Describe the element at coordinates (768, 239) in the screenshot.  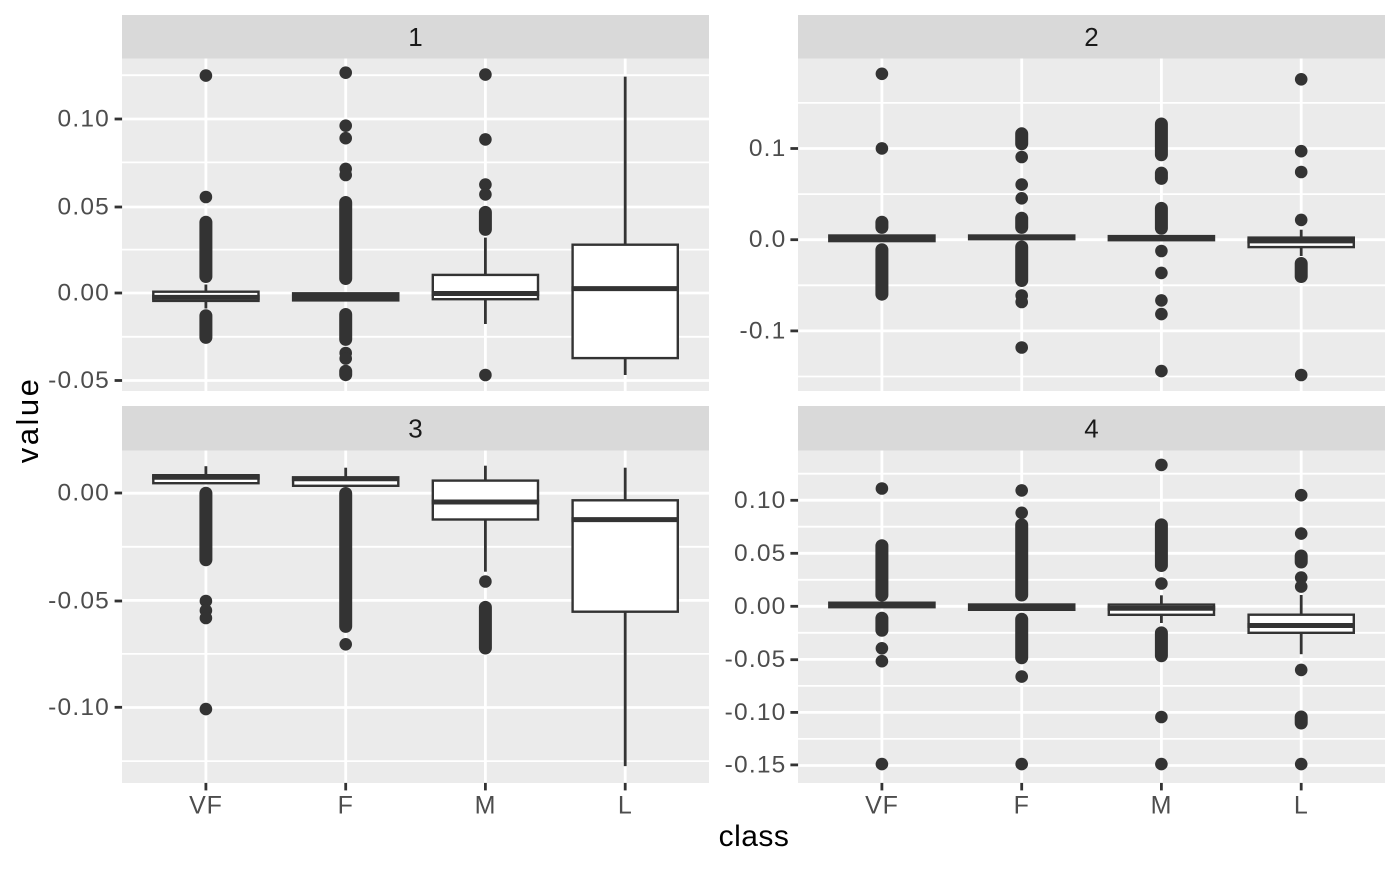
I see `svg-text: 0.0` at that location.